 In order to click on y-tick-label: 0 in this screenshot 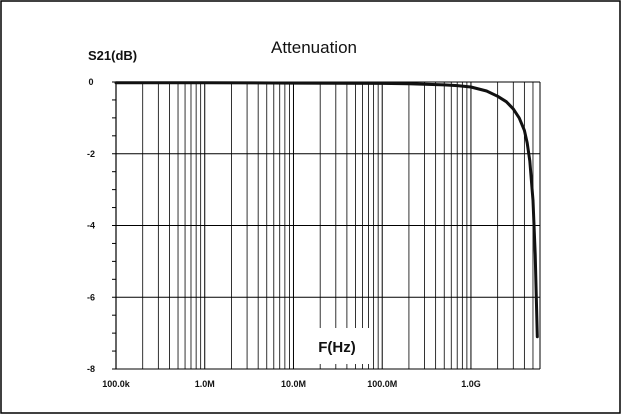, I will do `click(90, 82)`.